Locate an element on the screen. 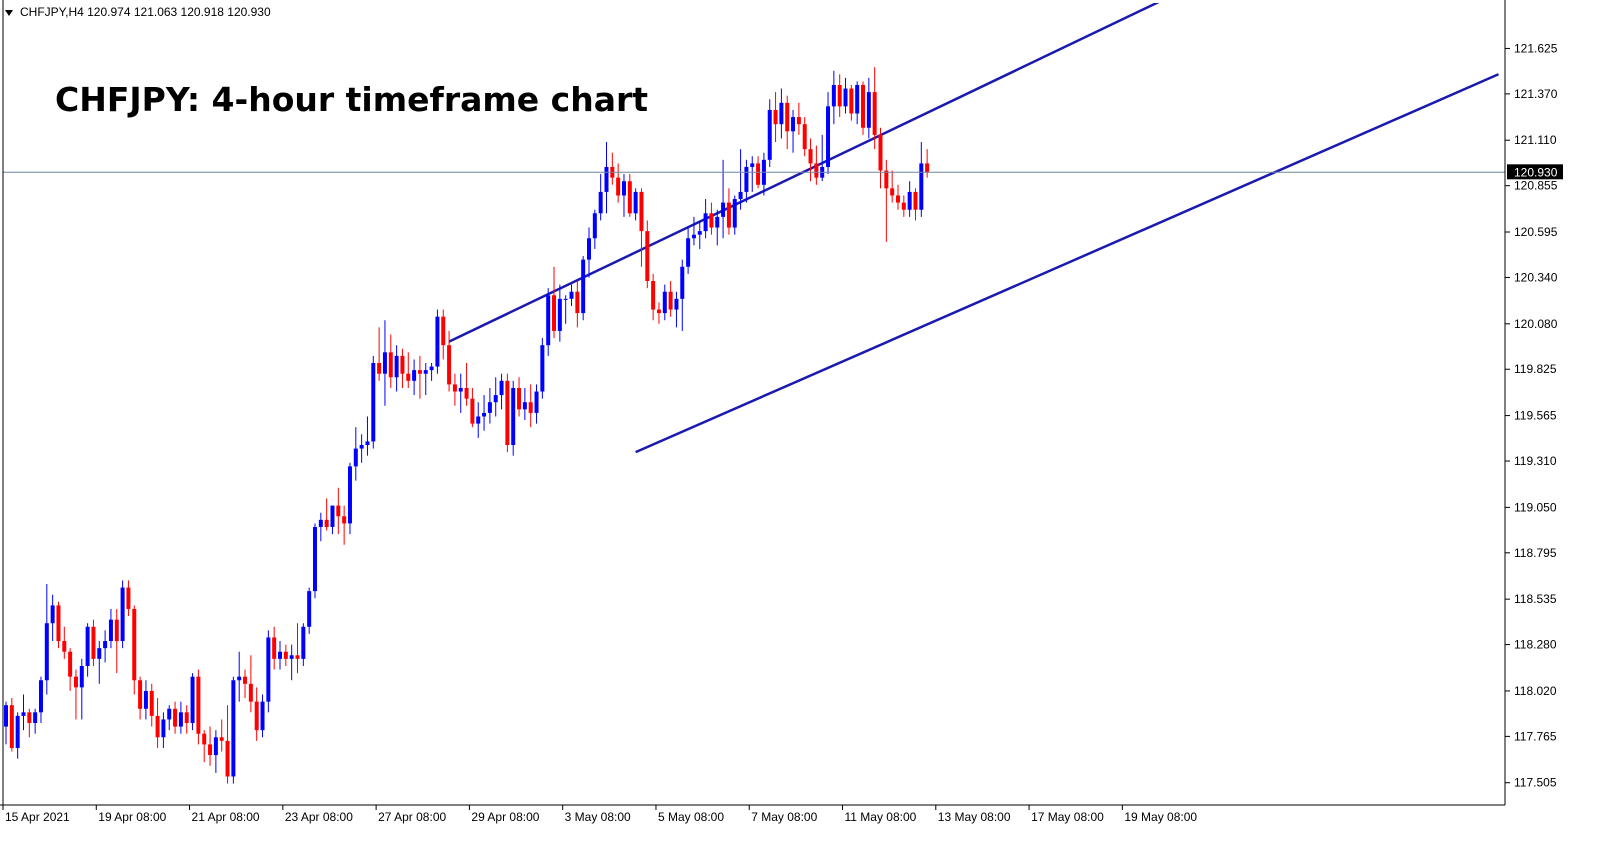 The image size is (1607, 850). x-tick-label: 19 May 08:00 is located at coordinates (1160, 817).